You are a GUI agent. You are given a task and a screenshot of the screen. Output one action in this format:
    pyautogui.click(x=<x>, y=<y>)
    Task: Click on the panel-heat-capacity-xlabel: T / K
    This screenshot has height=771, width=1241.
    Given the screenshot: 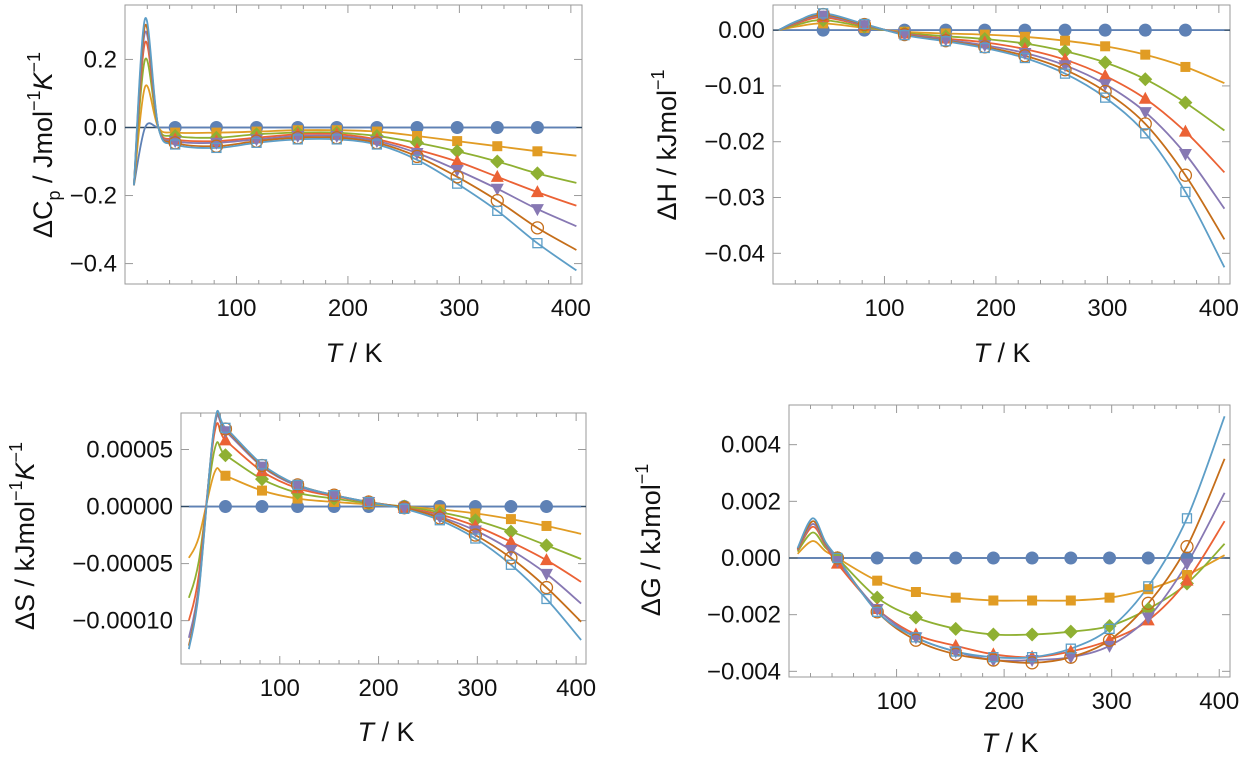 What is the action you would take?
    pyautogui.click(x=353, y=353)
    